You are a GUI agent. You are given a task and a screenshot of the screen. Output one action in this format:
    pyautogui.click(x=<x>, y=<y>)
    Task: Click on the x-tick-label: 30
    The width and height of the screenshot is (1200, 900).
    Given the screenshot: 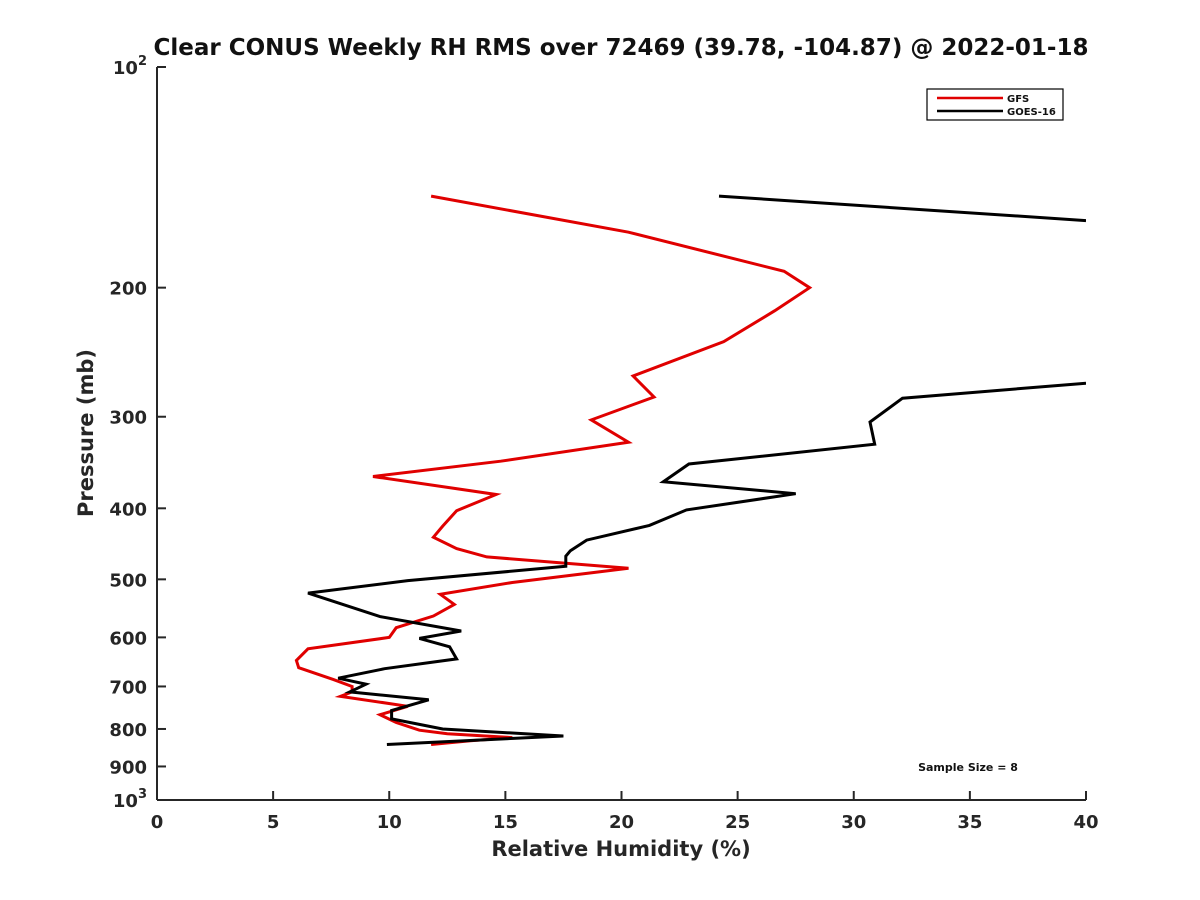 What is the action you would take?
    pyautogui.click(x=853, y=822)
    